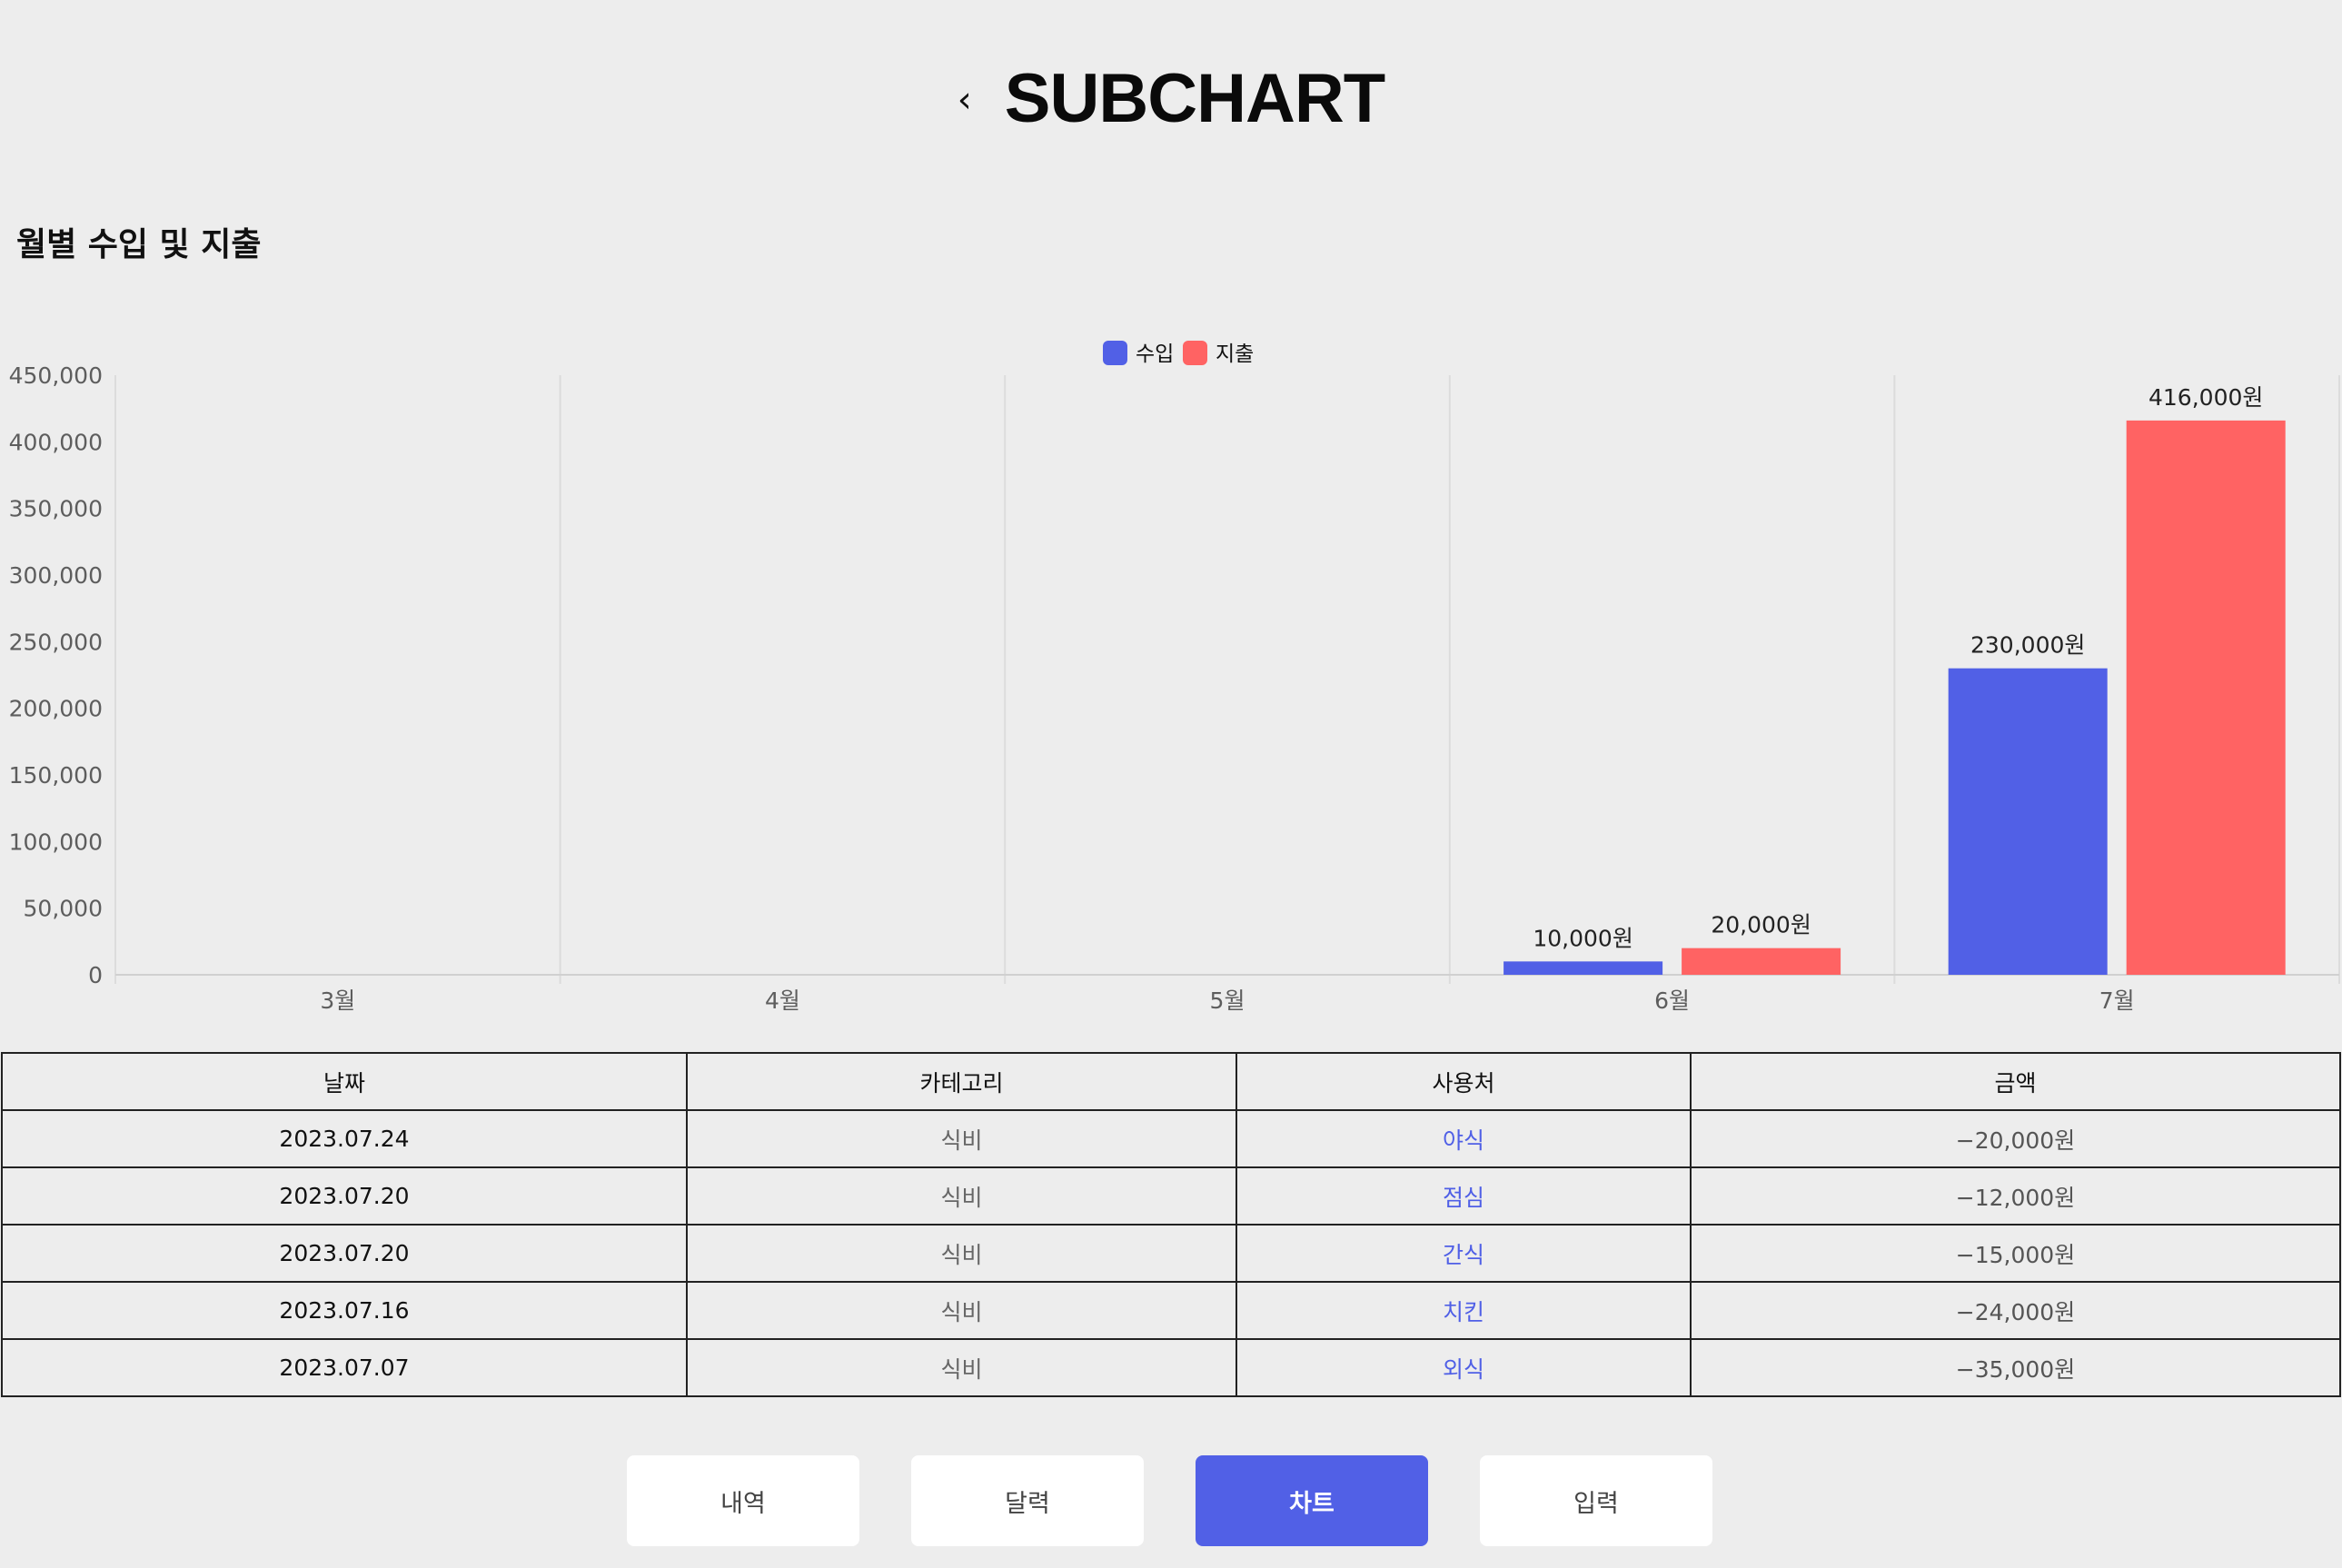  Describe the element at coordinates (1312, 1500) in the screenshot. I see `nav-button-chart: 차트` at that location.